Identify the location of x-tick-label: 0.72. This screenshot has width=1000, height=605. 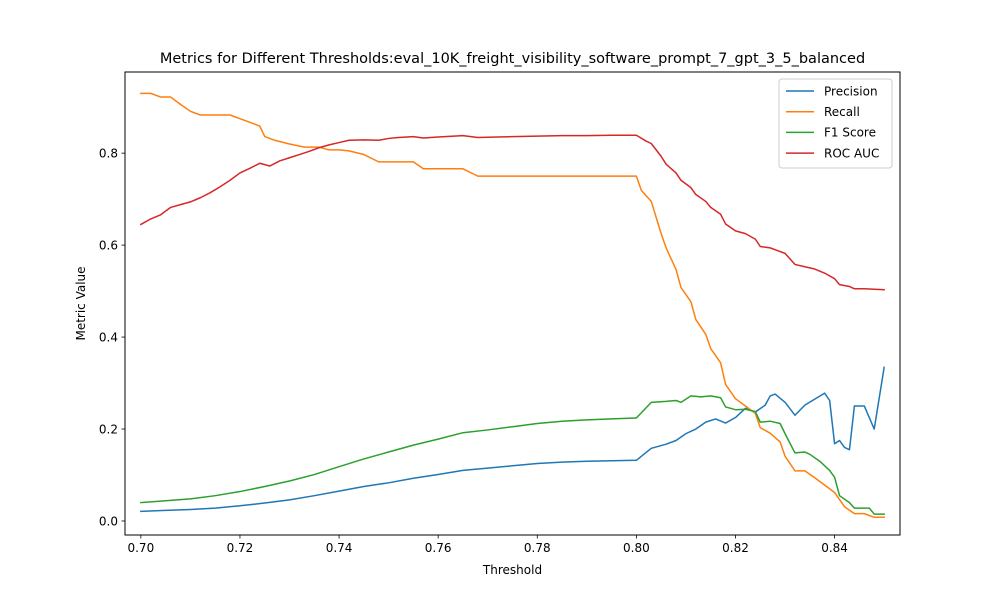
(240, 548).